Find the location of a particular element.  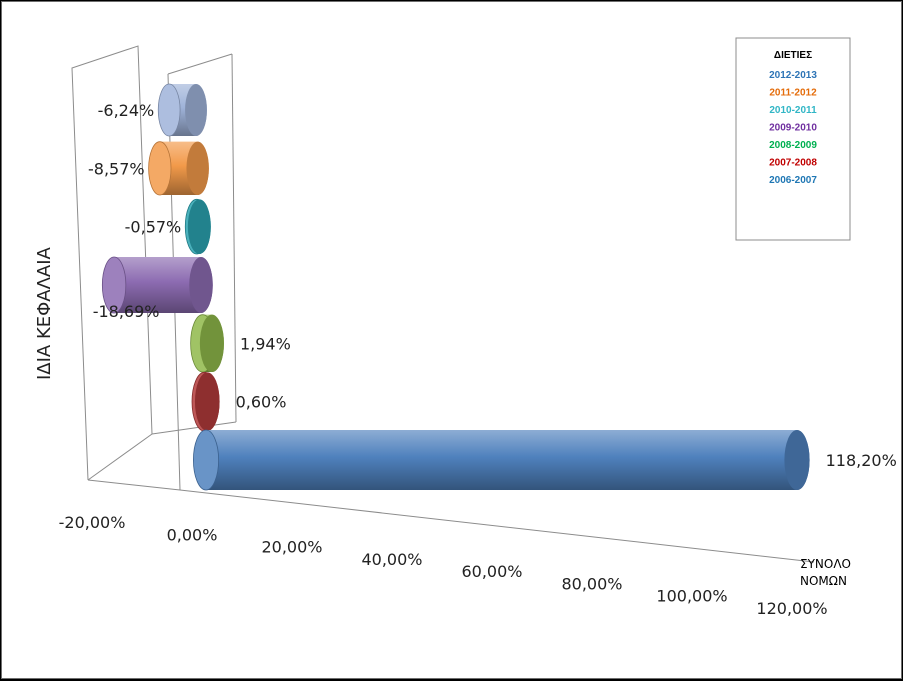

bar-2010-2011 is located at coordinates (197, 226).